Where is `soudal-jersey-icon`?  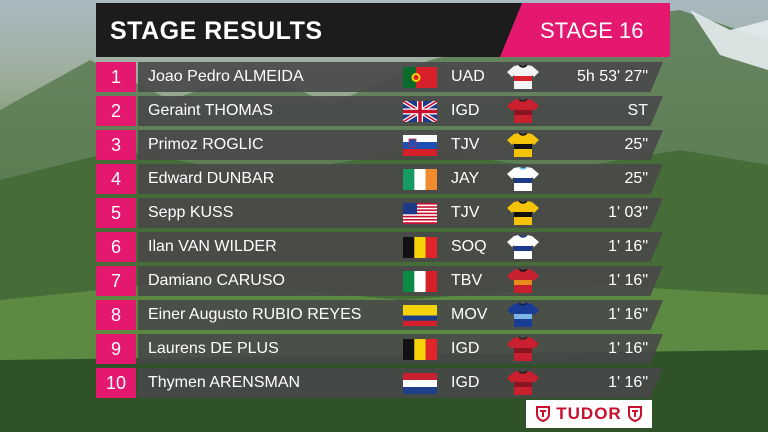 soudal-jersey-icon is located at coordinates (523, 247).